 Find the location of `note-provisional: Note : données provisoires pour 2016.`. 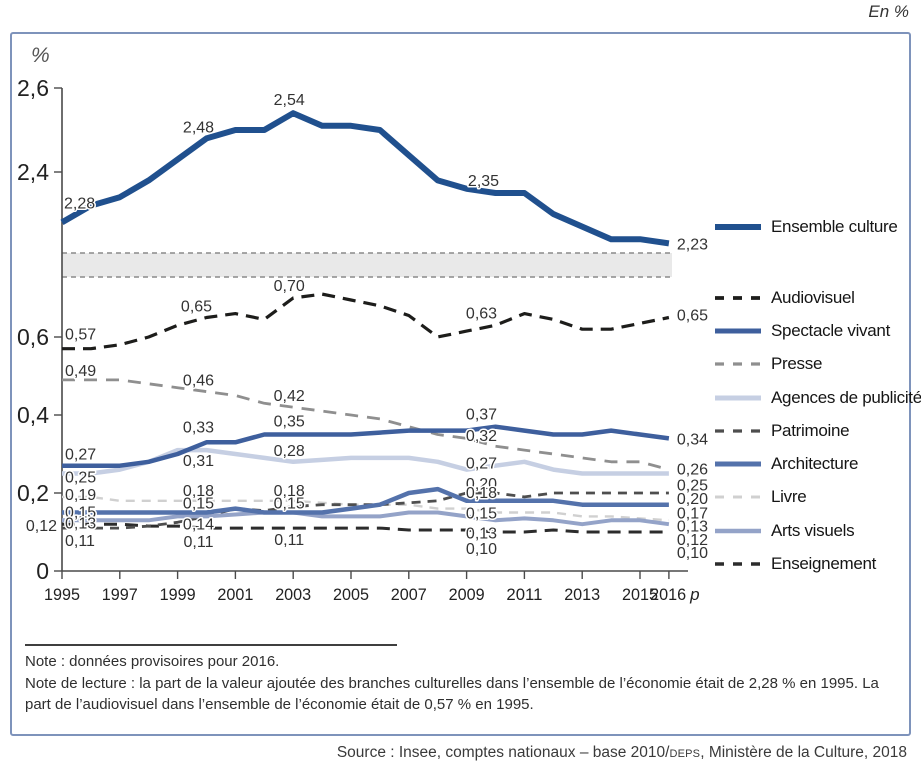

note-provisional: Note : données provisoires pour 2016. is located at coordinates (152, 661).